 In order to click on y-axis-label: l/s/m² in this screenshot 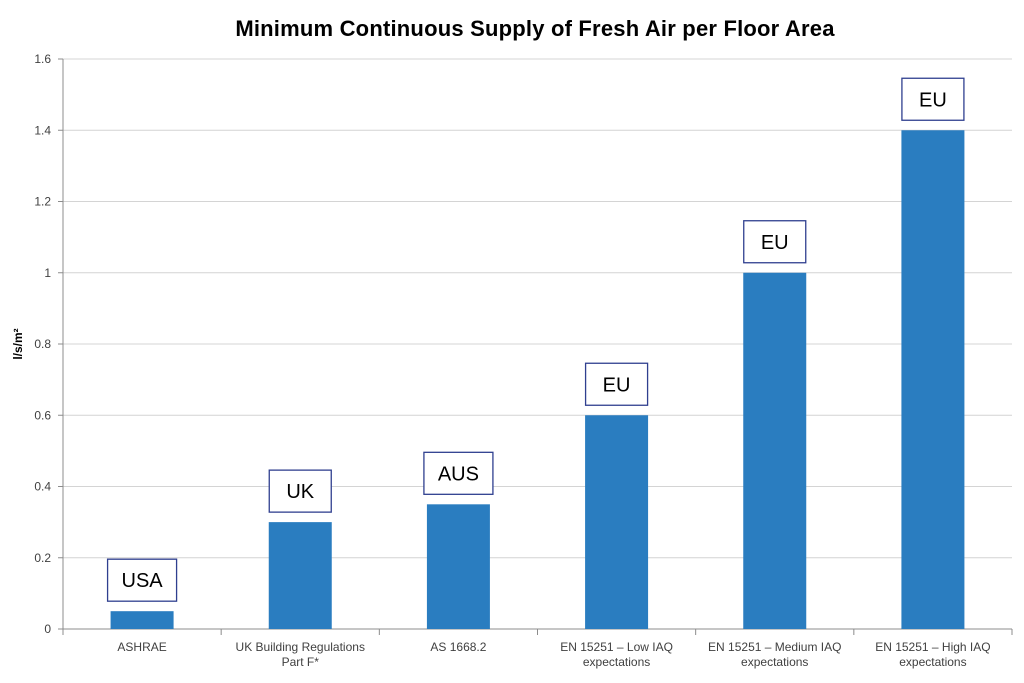, I will do `click(18, 343)`.